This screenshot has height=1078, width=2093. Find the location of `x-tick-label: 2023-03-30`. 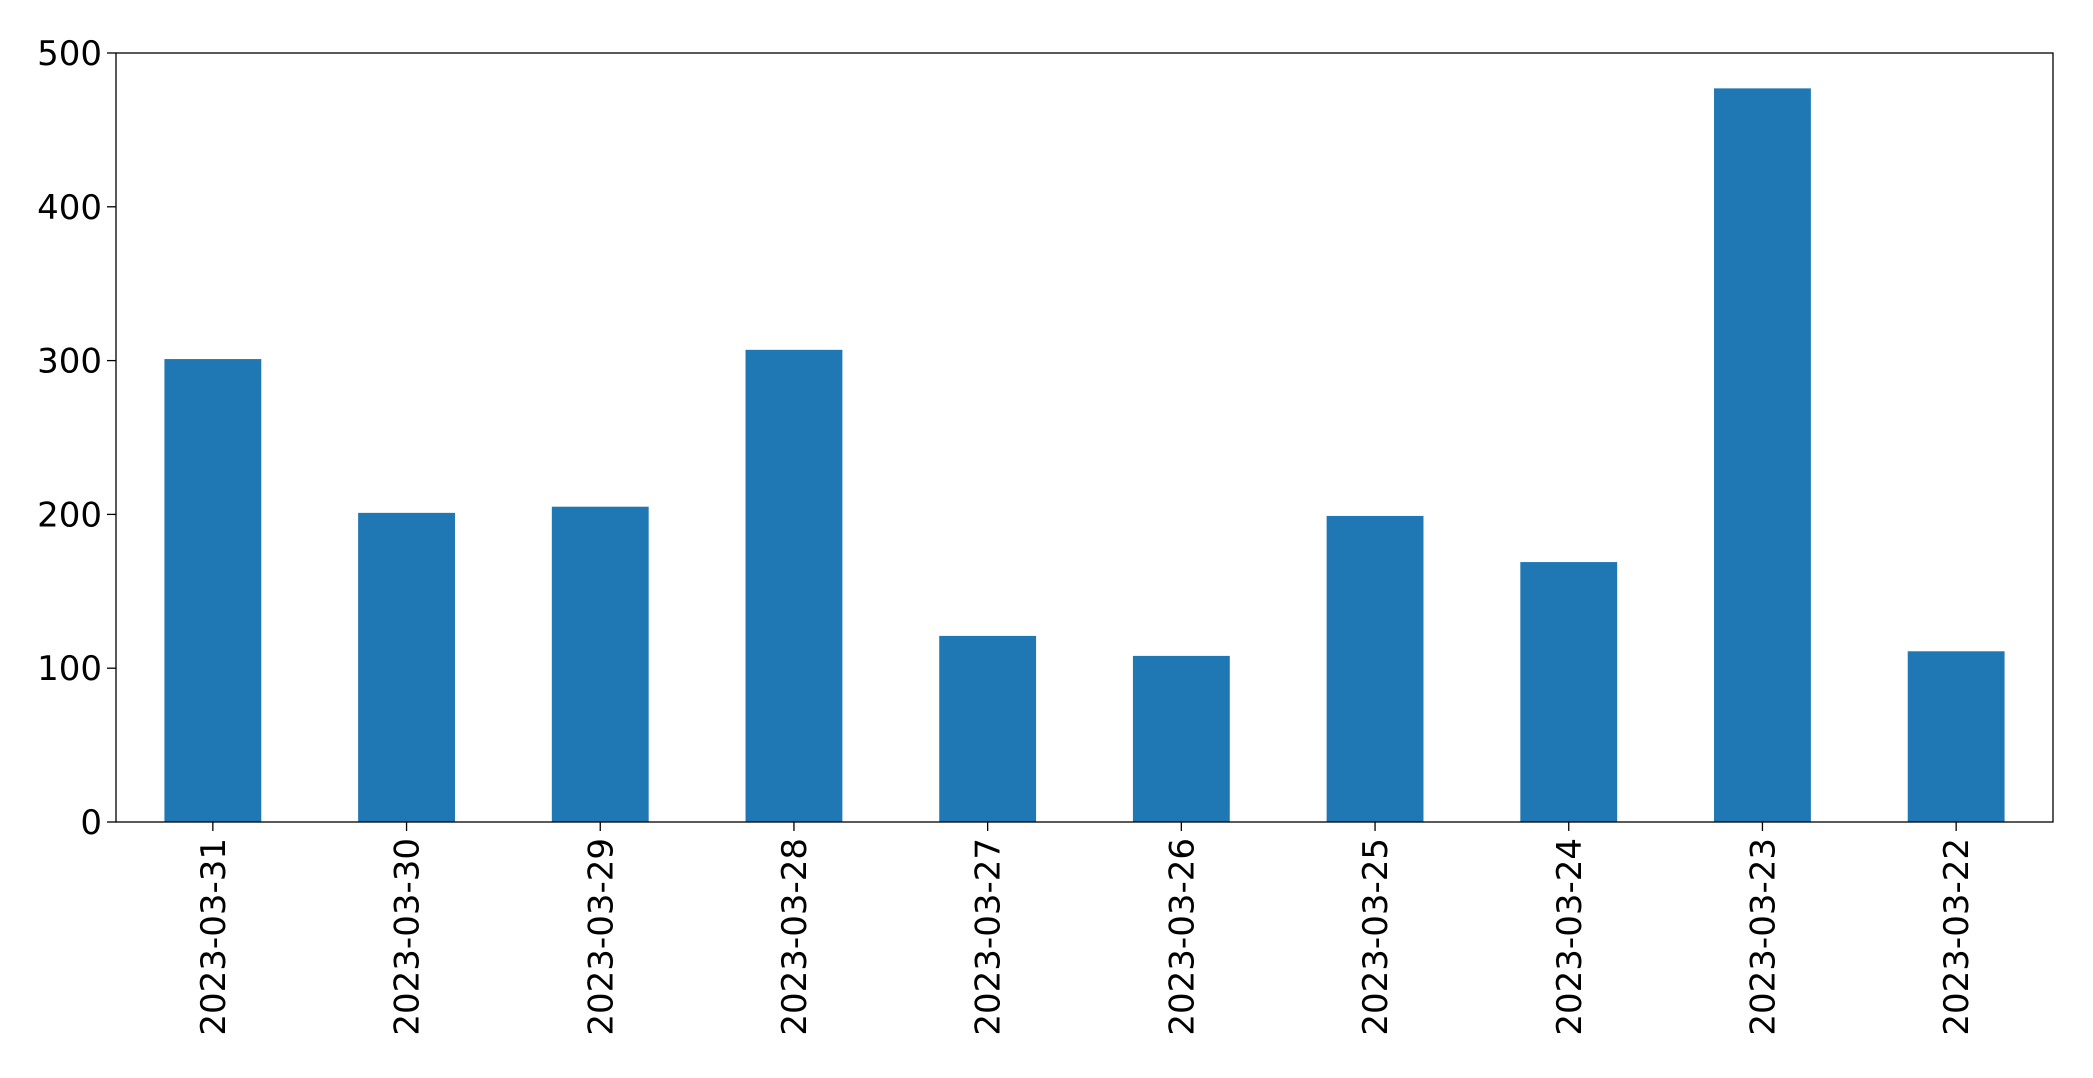

x-tick-label: 2023-03-30 is located at coordinates (408, 937).